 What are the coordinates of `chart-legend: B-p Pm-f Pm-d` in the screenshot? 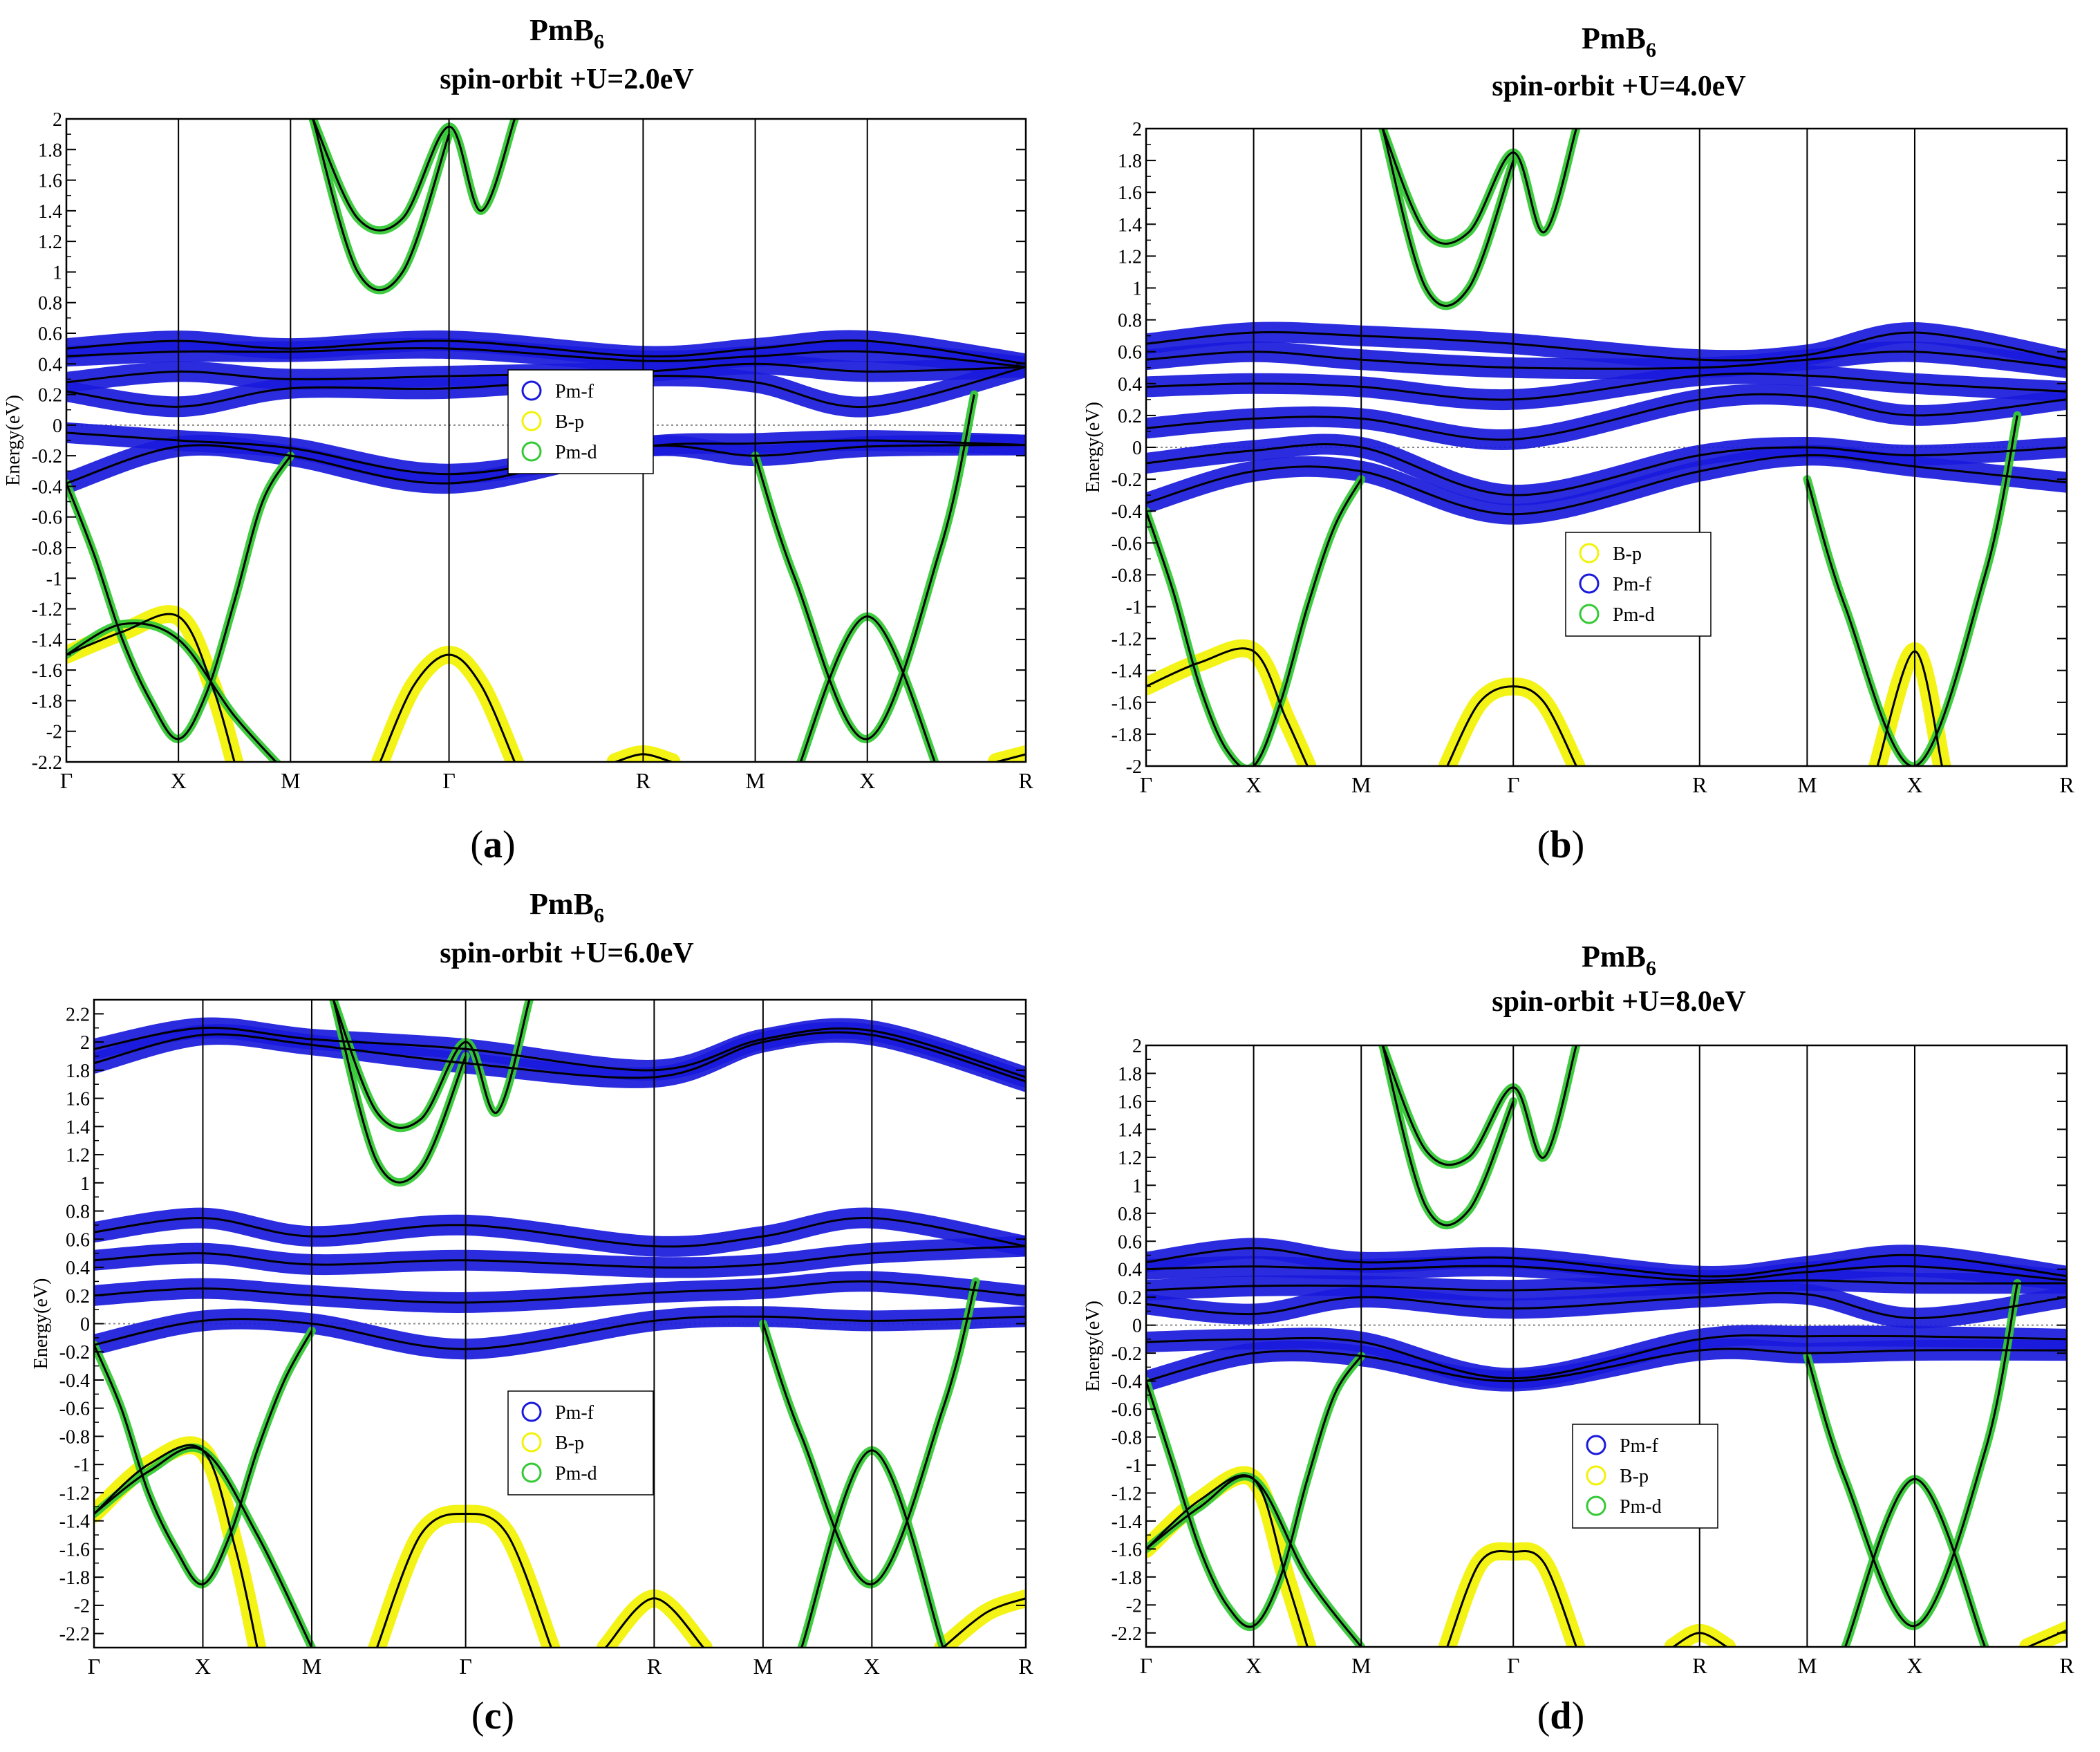 It's located at (1639, 584).